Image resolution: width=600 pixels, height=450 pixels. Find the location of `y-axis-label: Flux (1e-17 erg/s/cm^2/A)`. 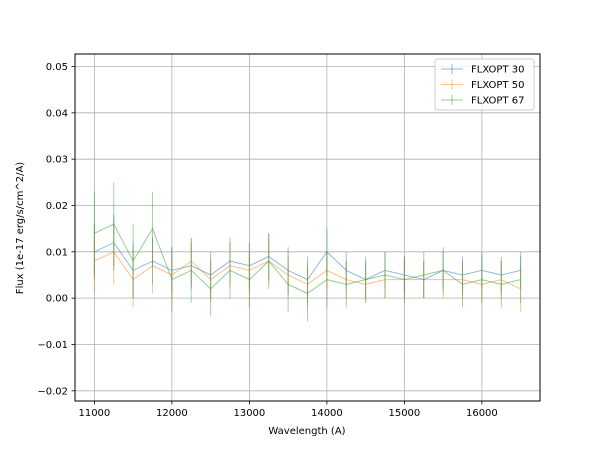

y-axis-label: Flux (1e-17 erg/s/cm^2/A) is located at coordinates (20, 228).